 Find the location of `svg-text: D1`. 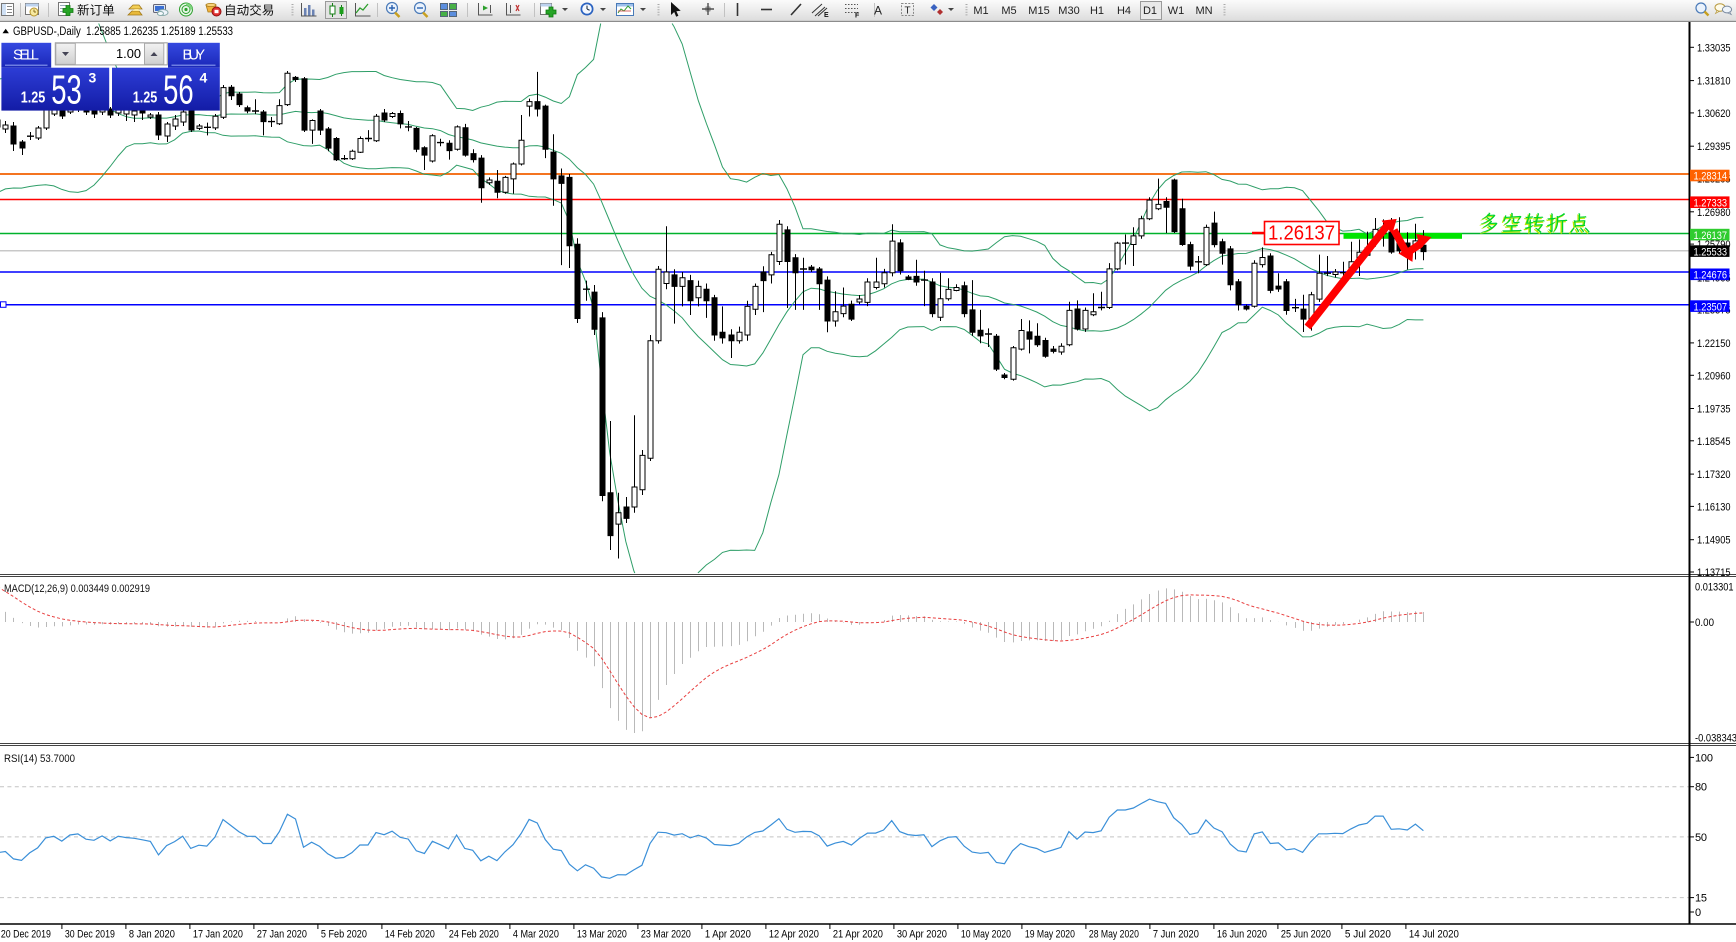

svg-text: D1 is located at coordinates (1150, 11).